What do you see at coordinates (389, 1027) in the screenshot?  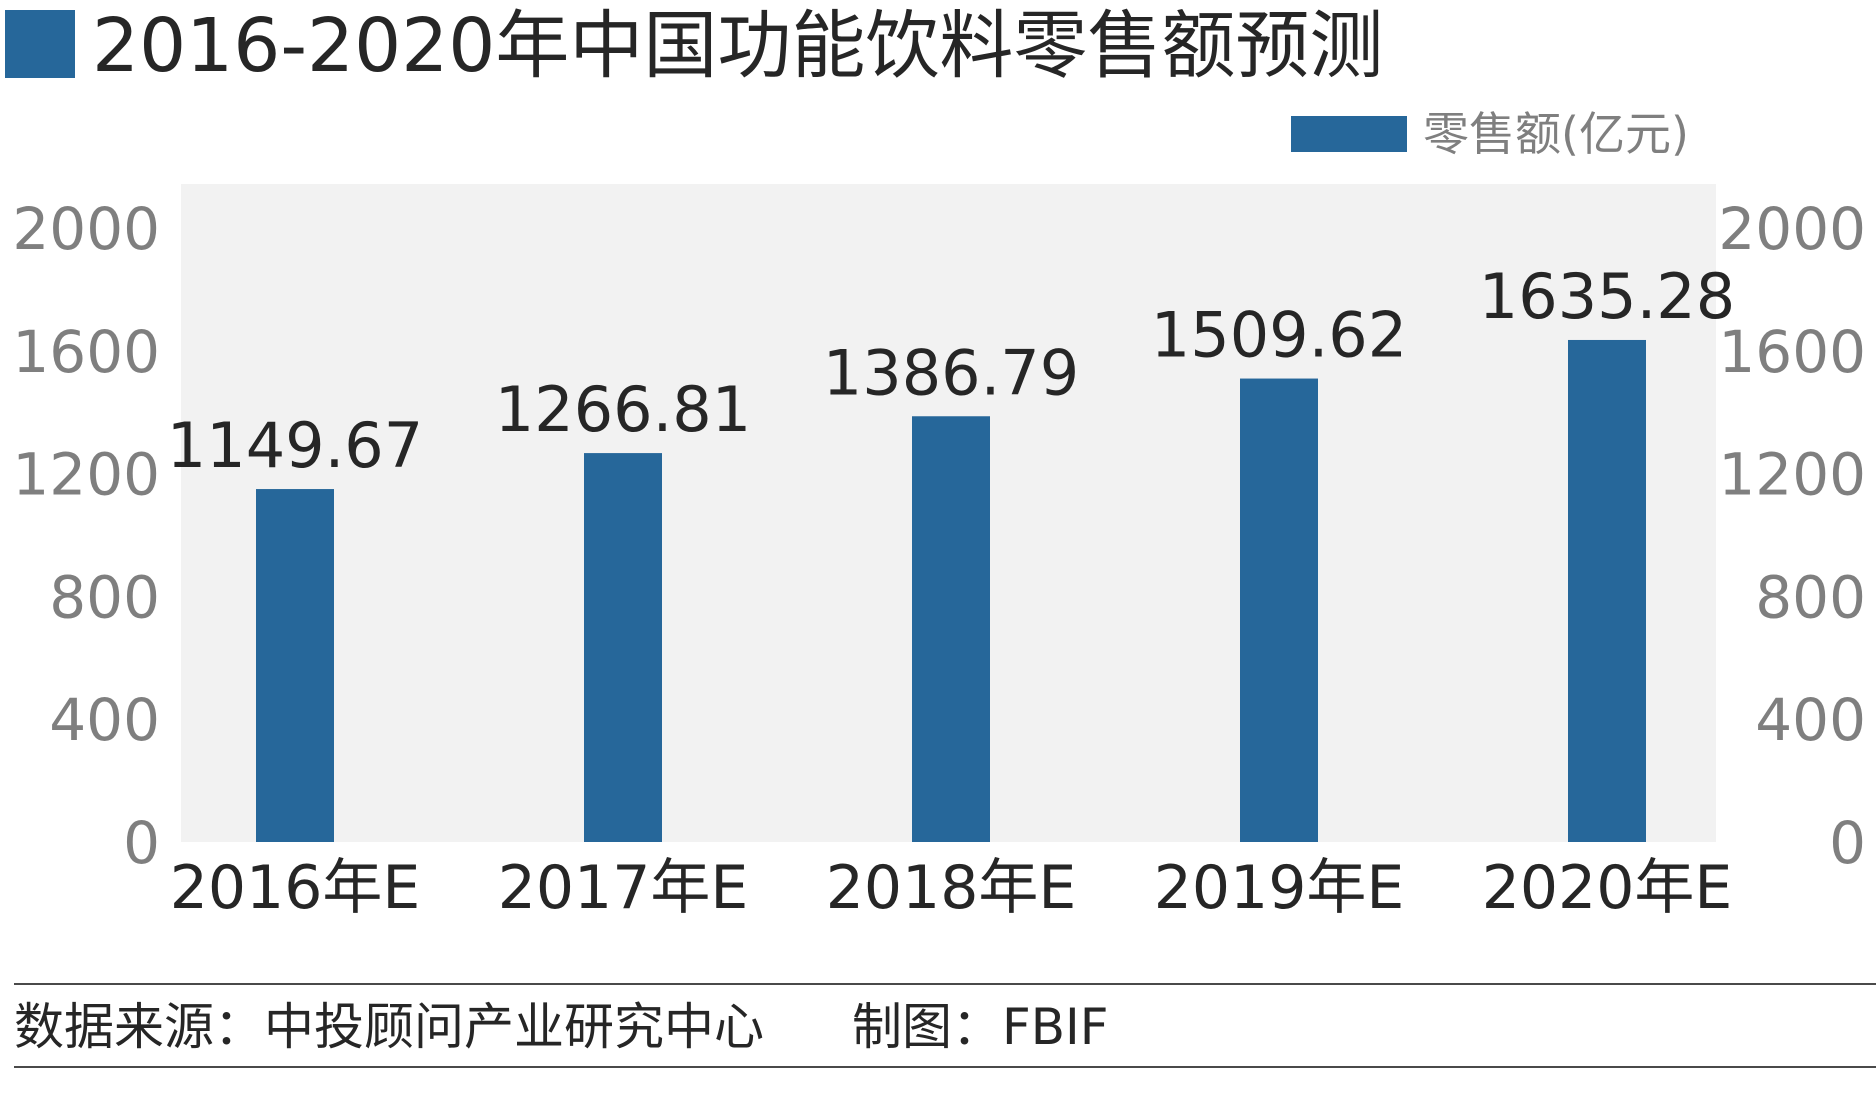 I see `footer-source: 数据来源：中投顾问产业研究中心` at bounding box center [389, 1027].